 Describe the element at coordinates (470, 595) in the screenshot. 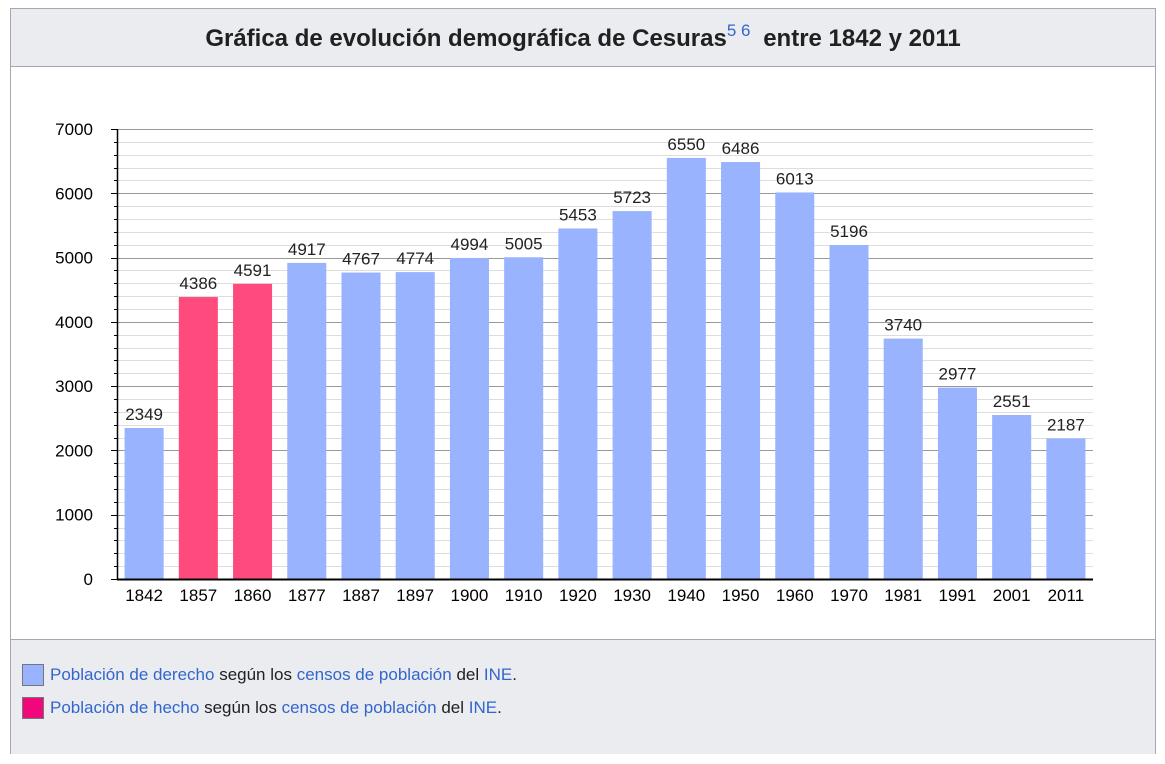

I see `x-tick-label: 1900` at that location.